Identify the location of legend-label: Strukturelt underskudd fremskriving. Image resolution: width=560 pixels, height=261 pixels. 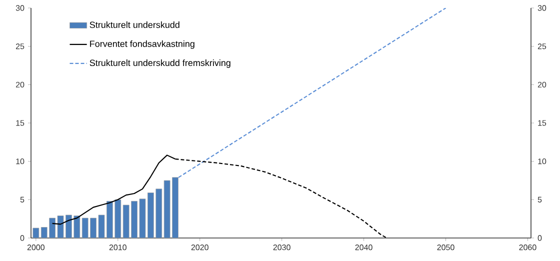
(160, 63).